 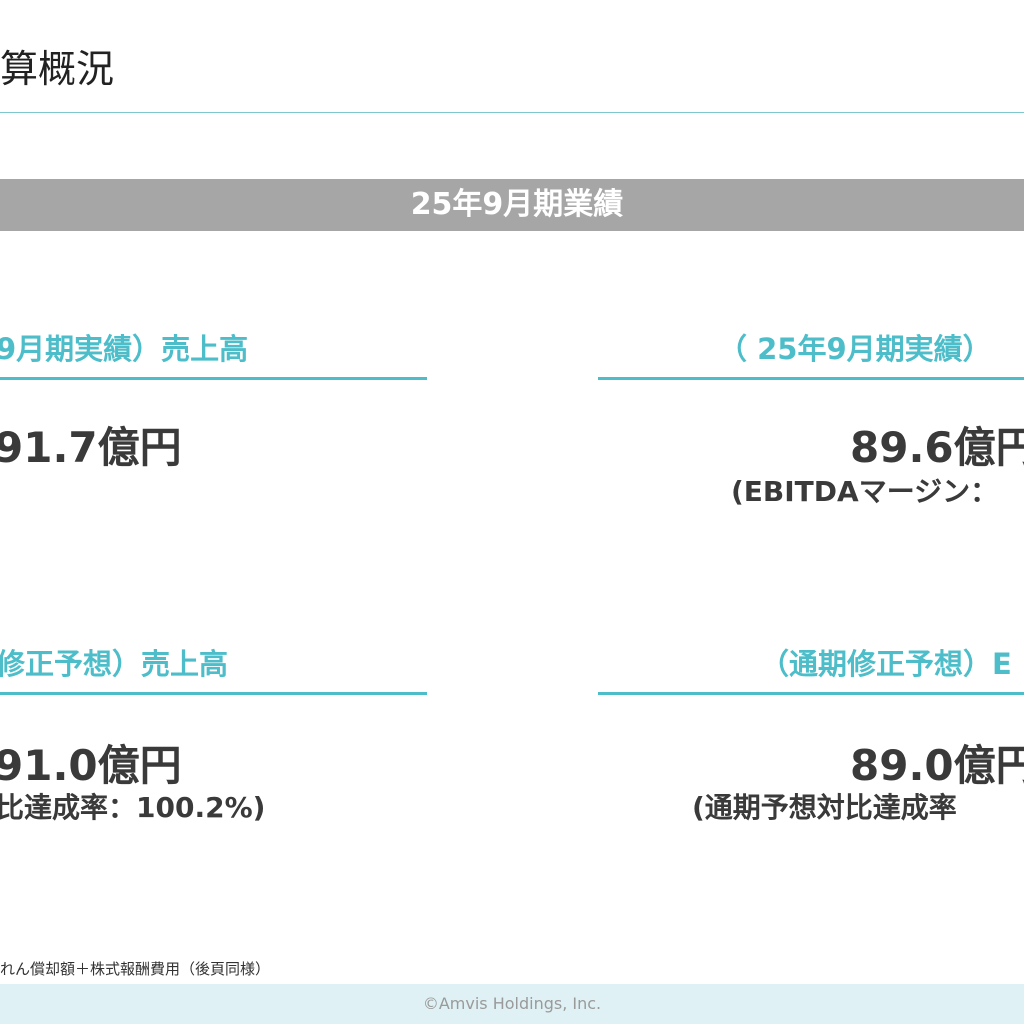 What do you see at coordinates (213, 693) in the screenshot?
I see `card-divider-sales-forecast` at bounding box center [213, 693].